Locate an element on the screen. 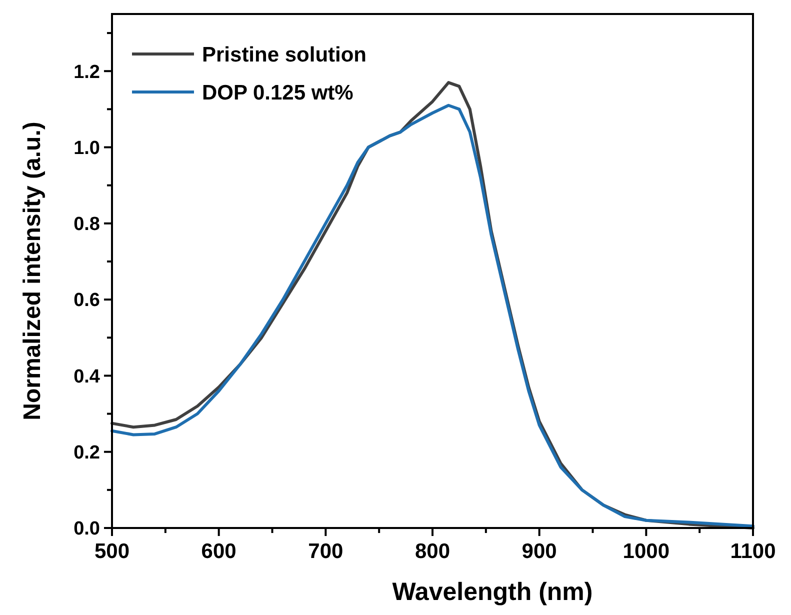 The height and width of the screenshot is (615, 791). y-tick-label: 0.8 is located at coordinates (87, 225).